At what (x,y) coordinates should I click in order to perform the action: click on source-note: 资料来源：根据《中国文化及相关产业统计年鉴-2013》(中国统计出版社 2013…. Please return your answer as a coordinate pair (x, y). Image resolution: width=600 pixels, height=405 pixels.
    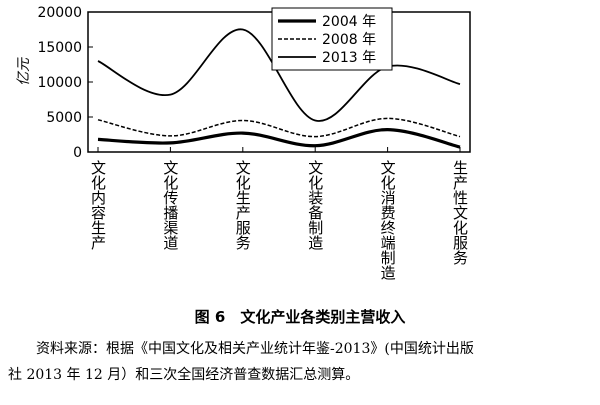
    Looking at the image, I should click on (241, 362).